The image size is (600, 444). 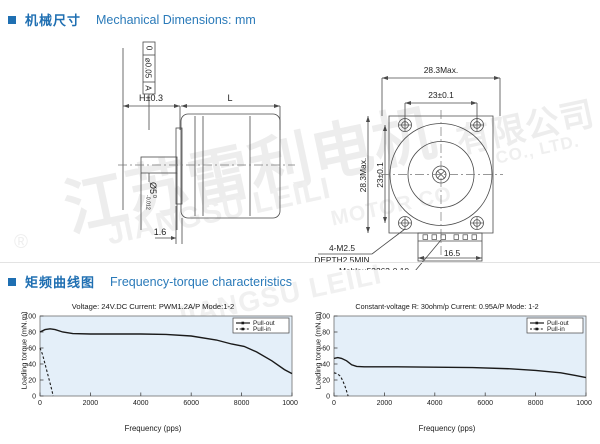 What do you see at coordinates (452, 253) in the screenshot?
I see `dim-connector-label: 16.5` at bounding box center [452, 253].